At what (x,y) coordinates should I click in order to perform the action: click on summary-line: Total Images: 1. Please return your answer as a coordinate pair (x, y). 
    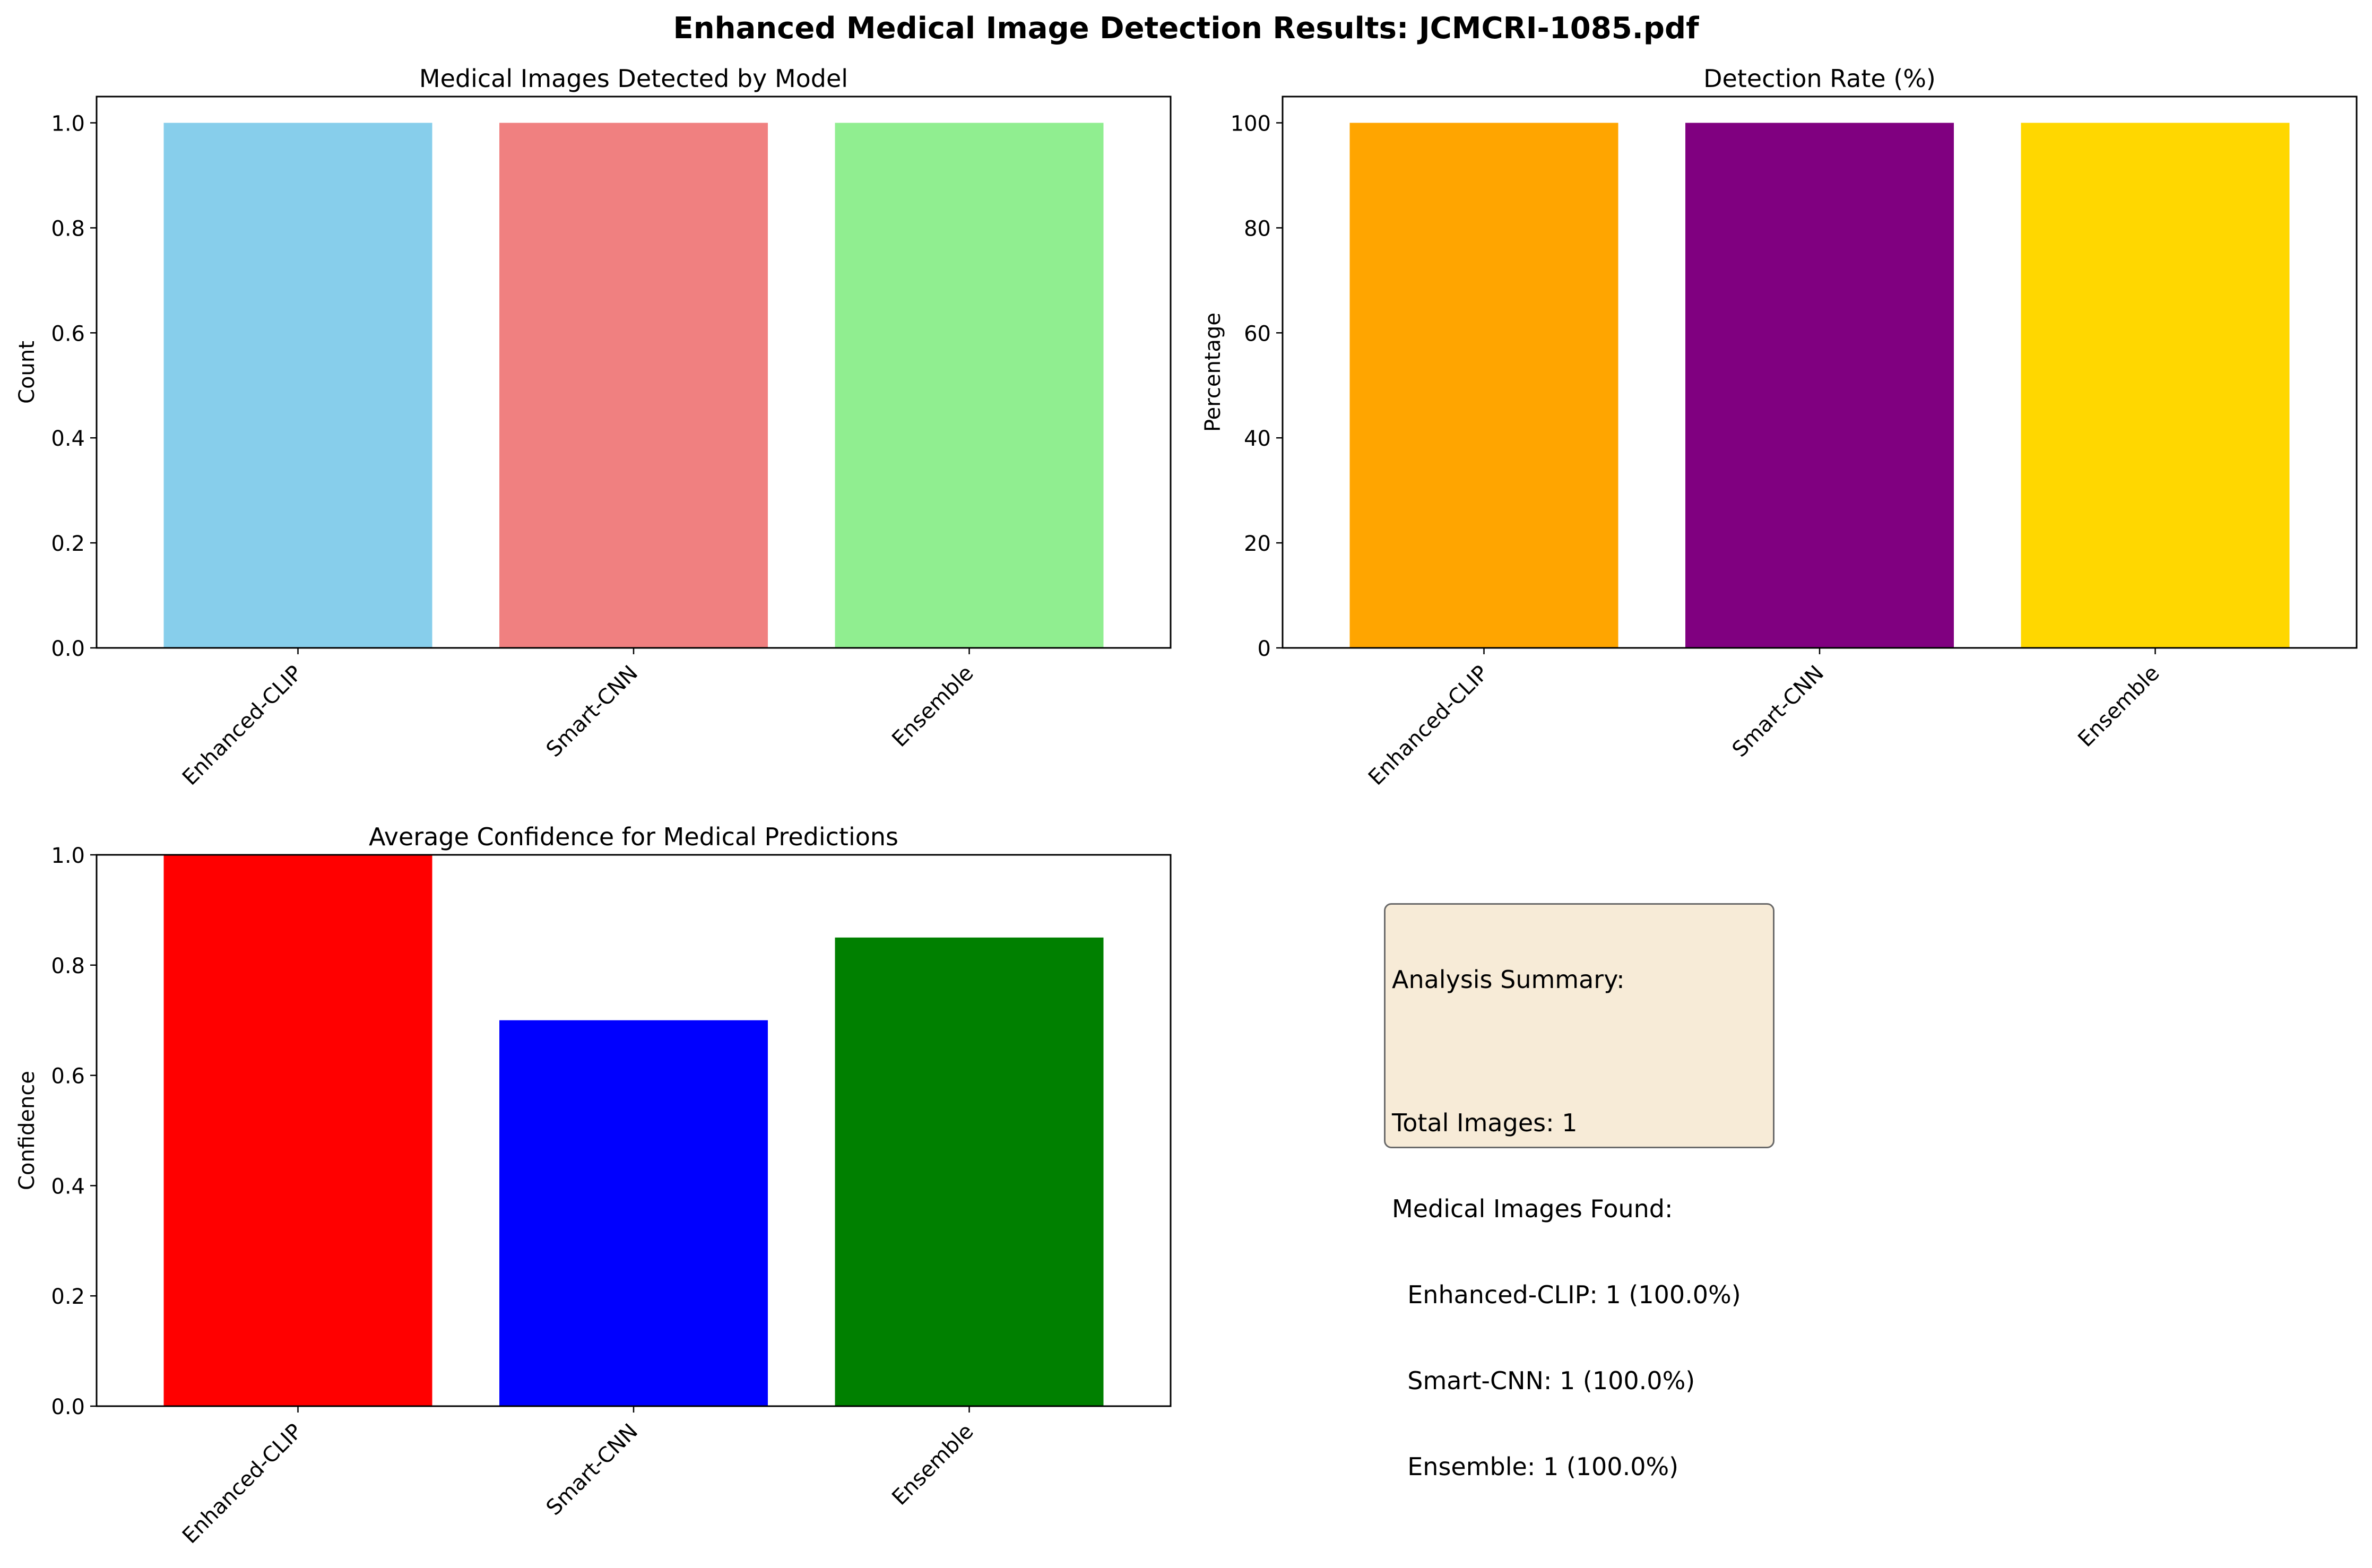
    Looking at the image, I should click on (1485, 1122).